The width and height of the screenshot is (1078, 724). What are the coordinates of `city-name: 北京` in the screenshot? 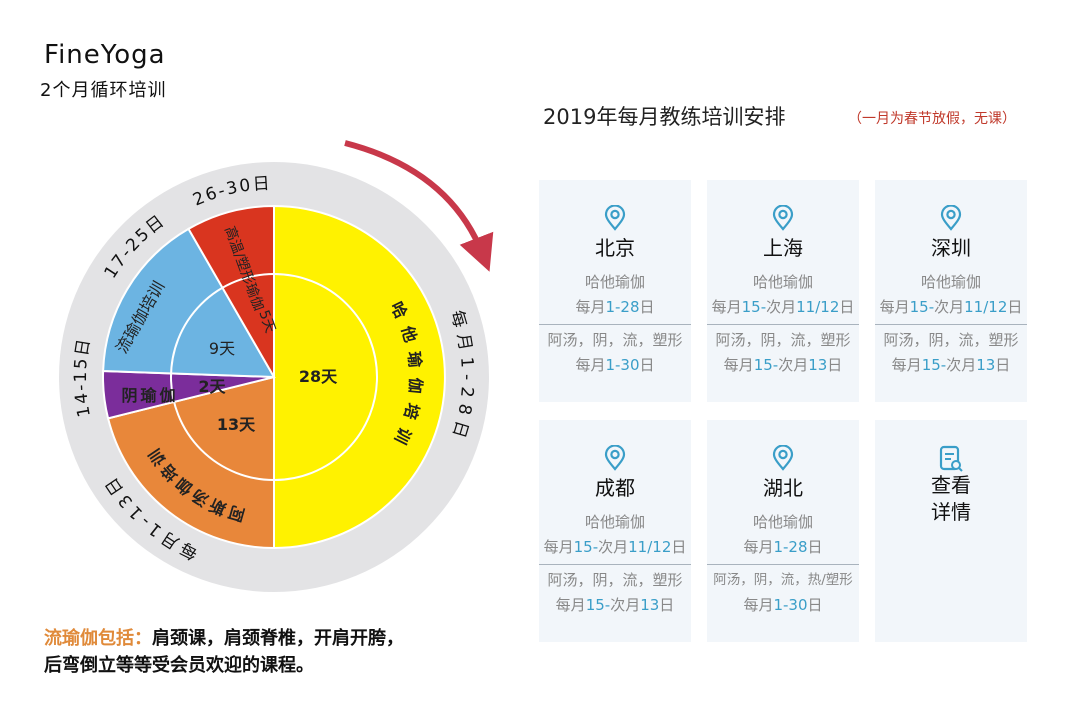 It's located at (615, 248).